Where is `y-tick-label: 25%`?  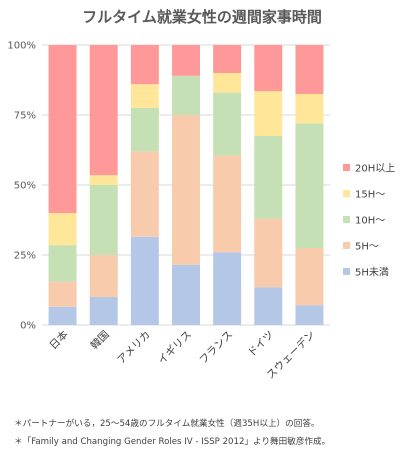 y-tick-label: 25% is located at coordinates (25, 256).